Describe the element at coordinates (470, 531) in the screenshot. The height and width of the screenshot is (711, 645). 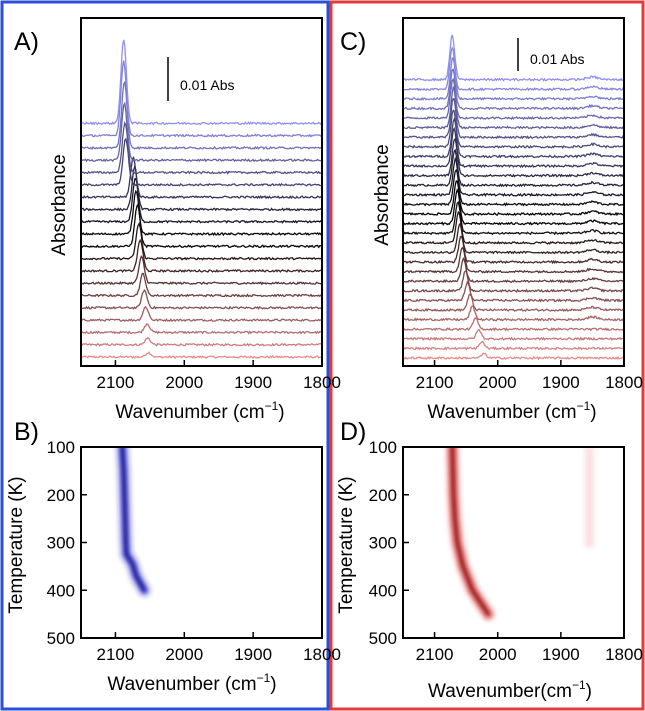
I see `panel-d-ridge-core` at that location.